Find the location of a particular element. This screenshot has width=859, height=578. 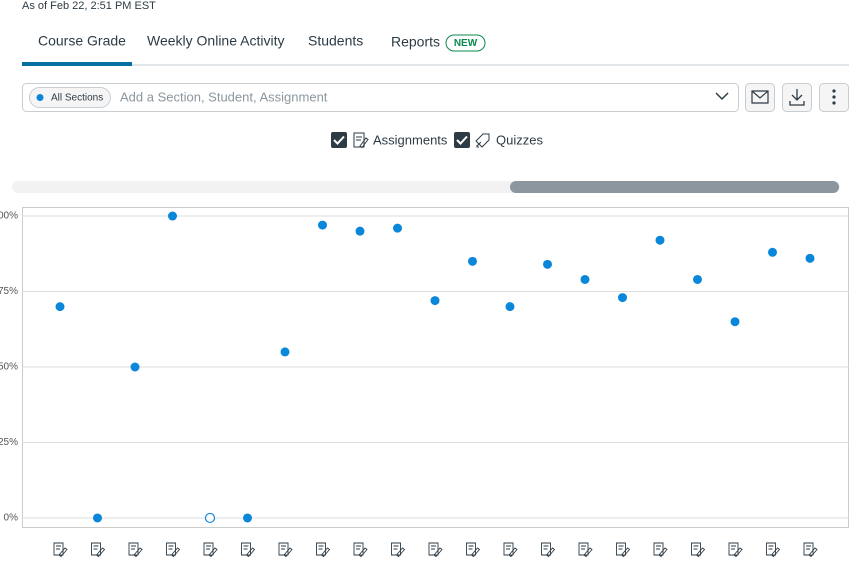

timestamp: As of Feb 22, 2:51 PM EST is located at coordinates (89, 6).